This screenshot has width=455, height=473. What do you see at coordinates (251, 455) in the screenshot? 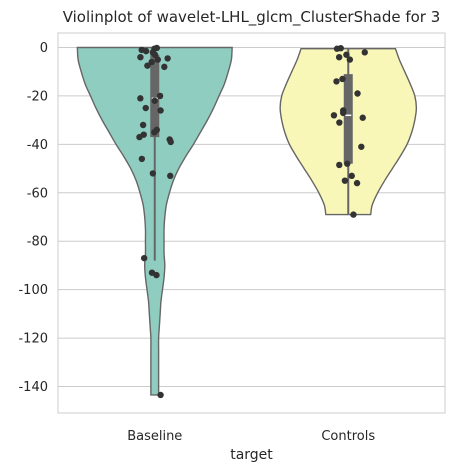
I see `x-axis-label: target` at bounding box center [251, 455].